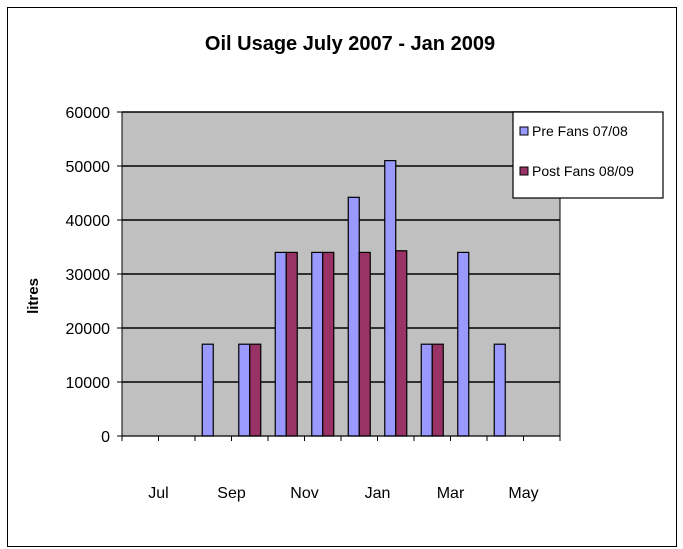 The image size is (683, 549). I want to click on y-tick-label: 50000, so click(88, 167).